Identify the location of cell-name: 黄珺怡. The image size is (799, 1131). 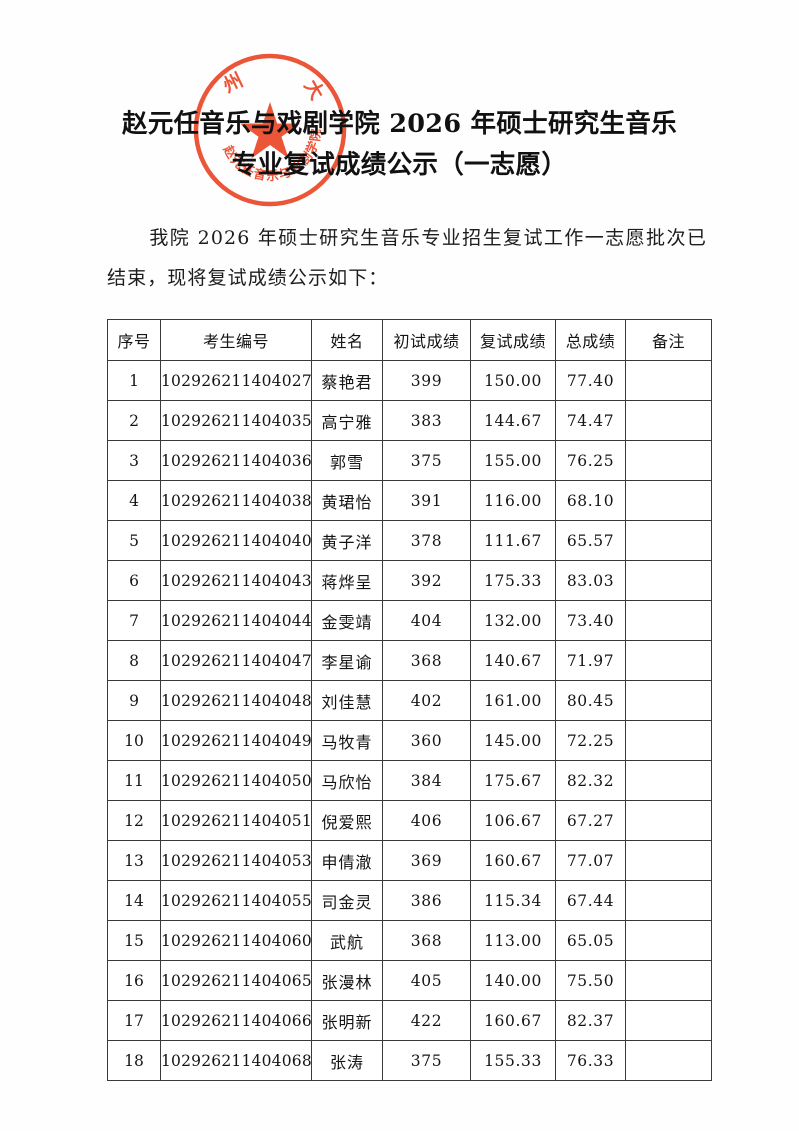
(347, 500).